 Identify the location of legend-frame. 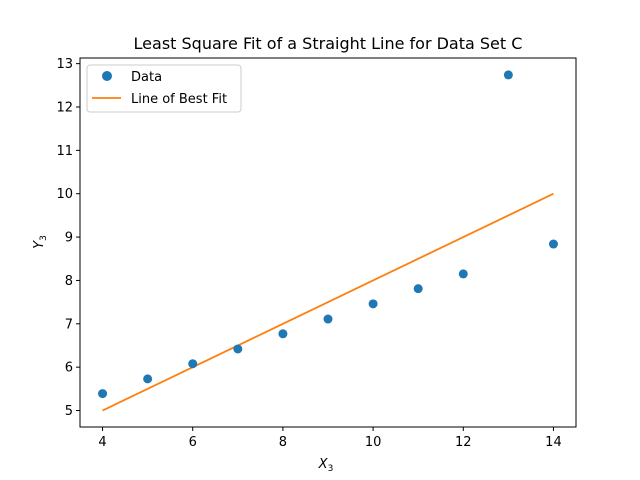
(164, 88).